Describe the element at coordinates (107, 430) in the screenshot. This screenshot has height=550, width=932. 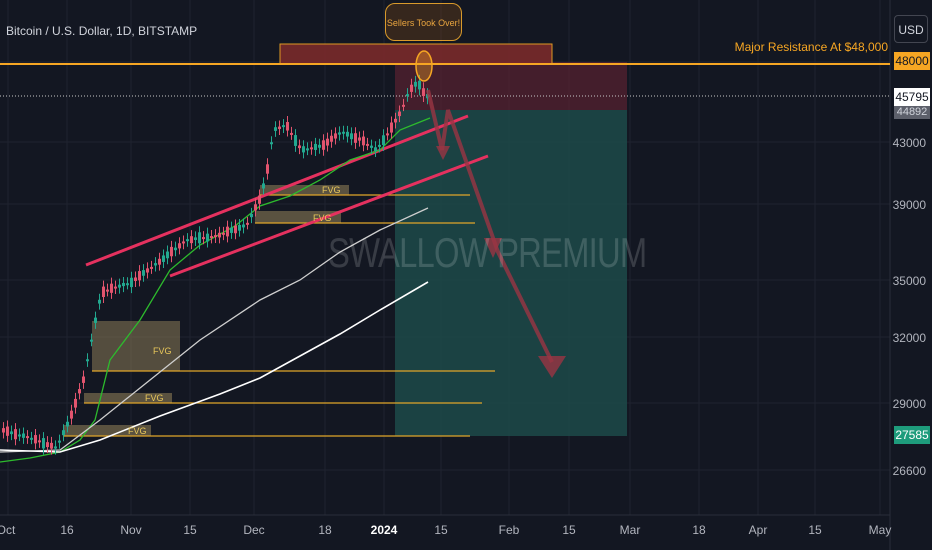
I see `fvg-box` at that location.